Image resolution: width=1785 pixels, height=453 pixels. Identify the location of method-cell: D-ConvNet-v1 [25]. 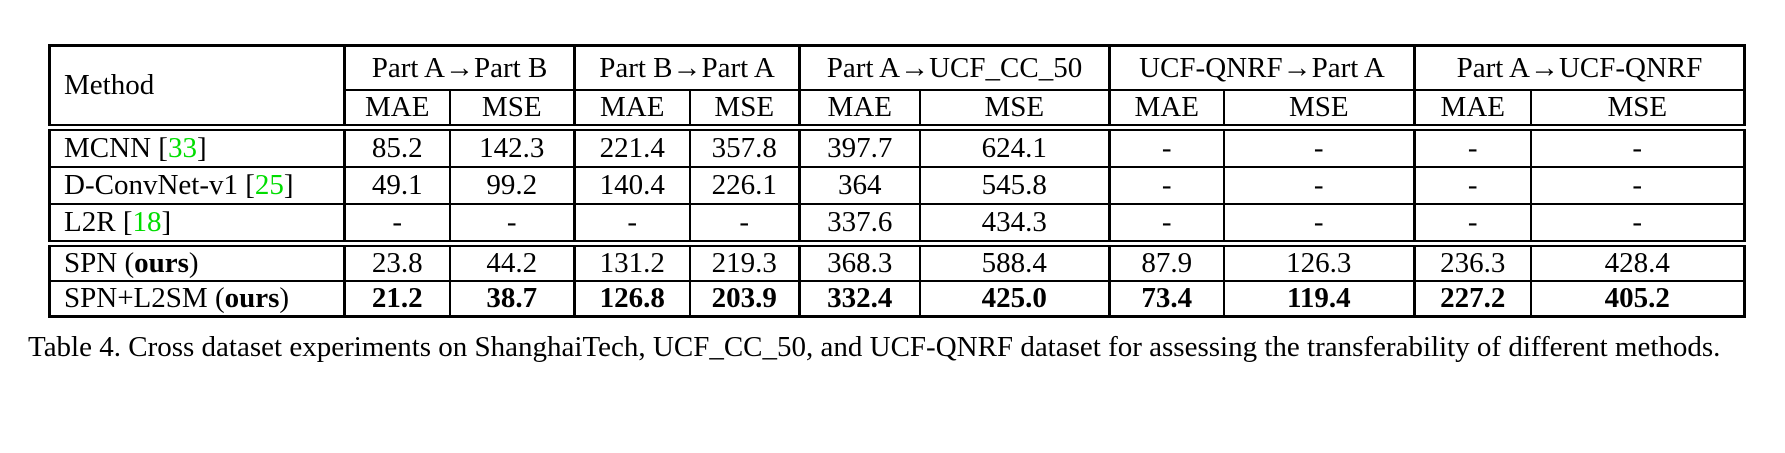
(197, 185).